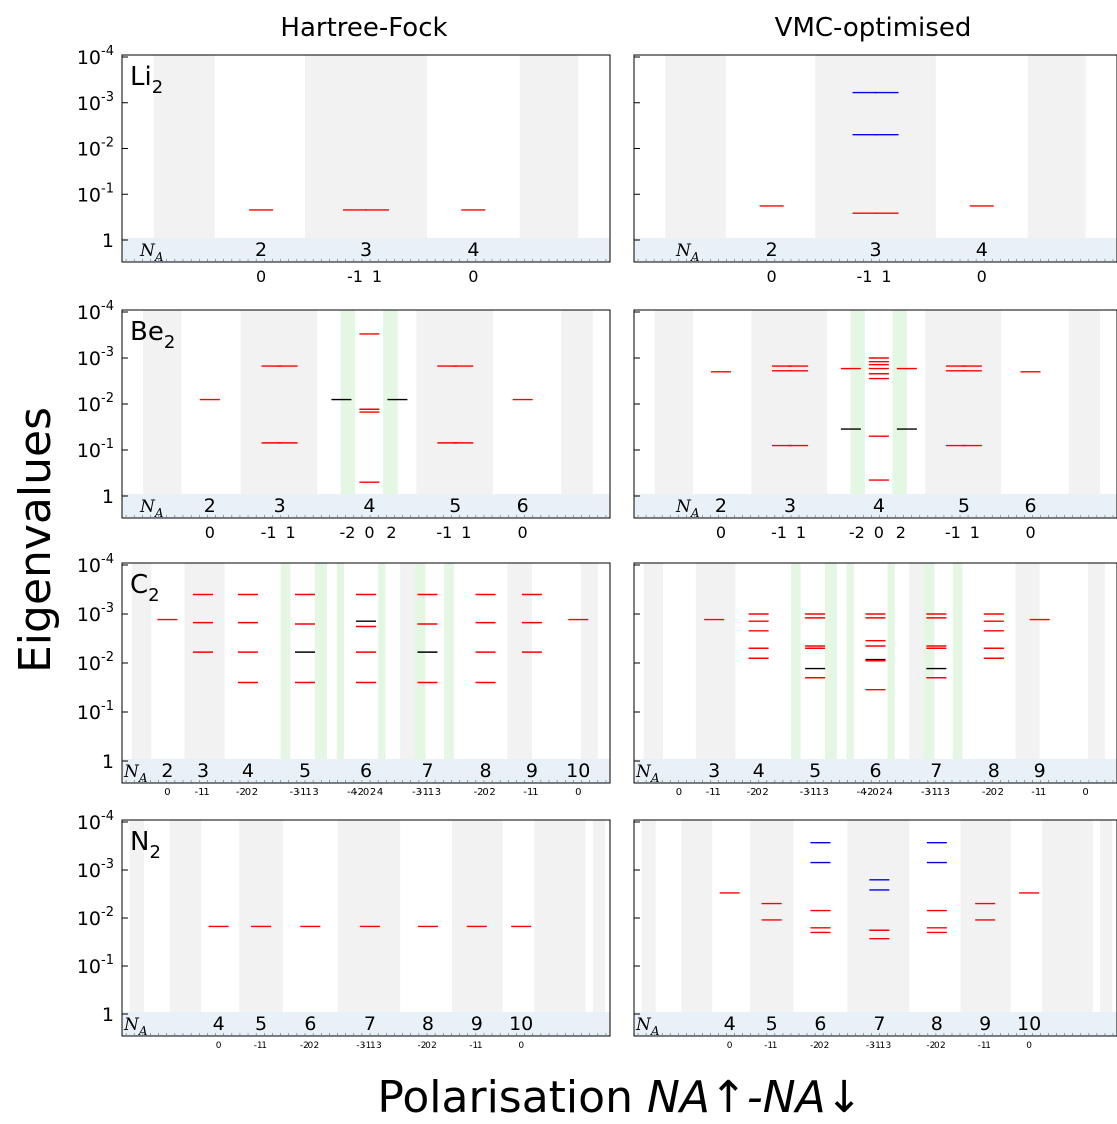  I want to click on y-tick-label: 1, so click(108, 497).